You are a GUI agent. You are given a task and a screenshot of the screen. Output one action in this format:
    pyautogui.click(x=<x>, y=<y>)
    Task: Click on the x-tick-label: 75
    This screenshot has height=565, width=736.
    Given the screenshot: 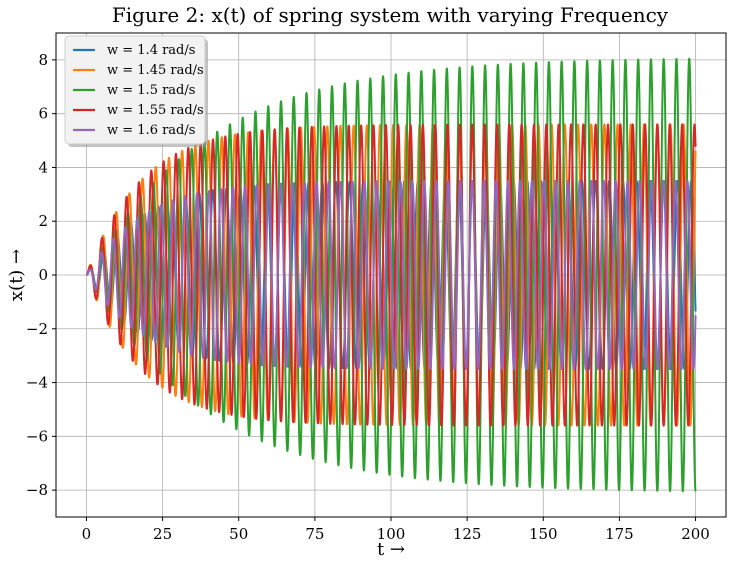 What is the action you would take?
    pyautogui.click(x=314, y=534)
    